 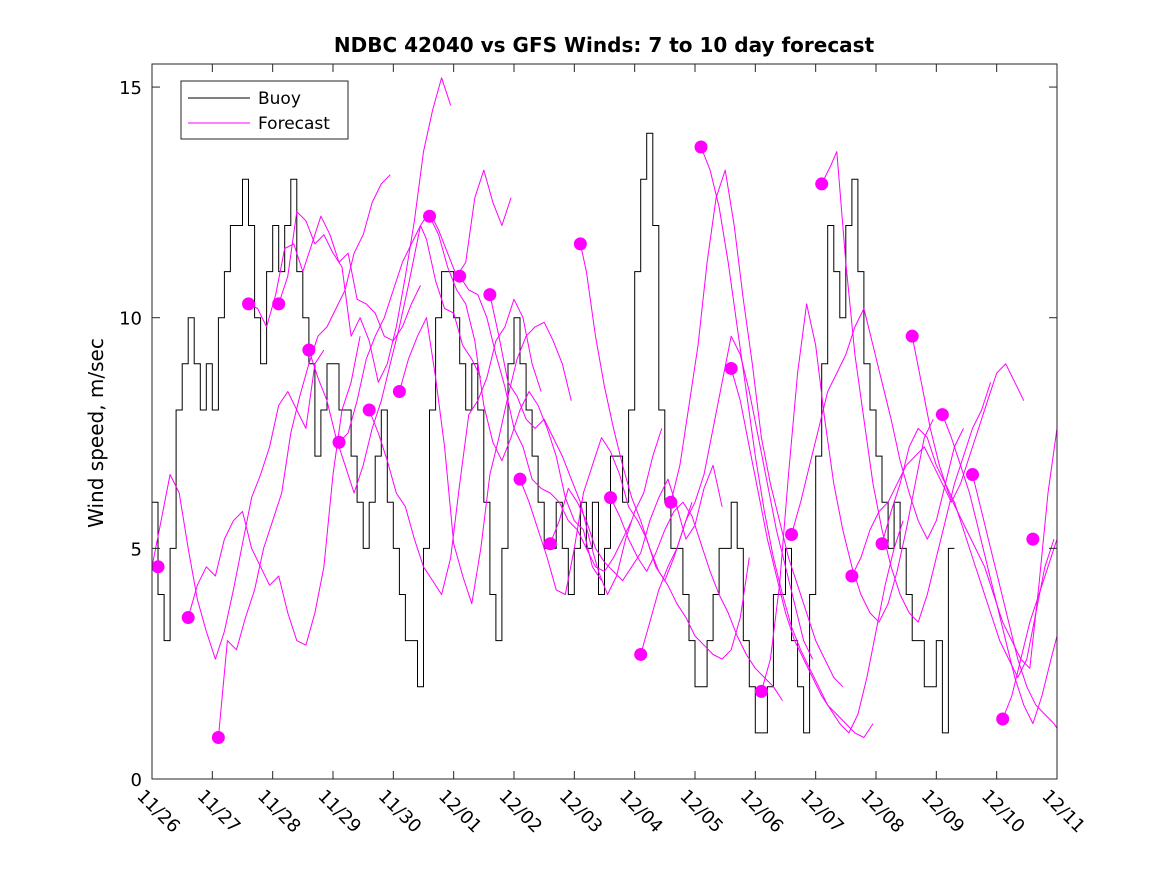 I want to click on y-tick-label: 10, so click(x=130, y=319).